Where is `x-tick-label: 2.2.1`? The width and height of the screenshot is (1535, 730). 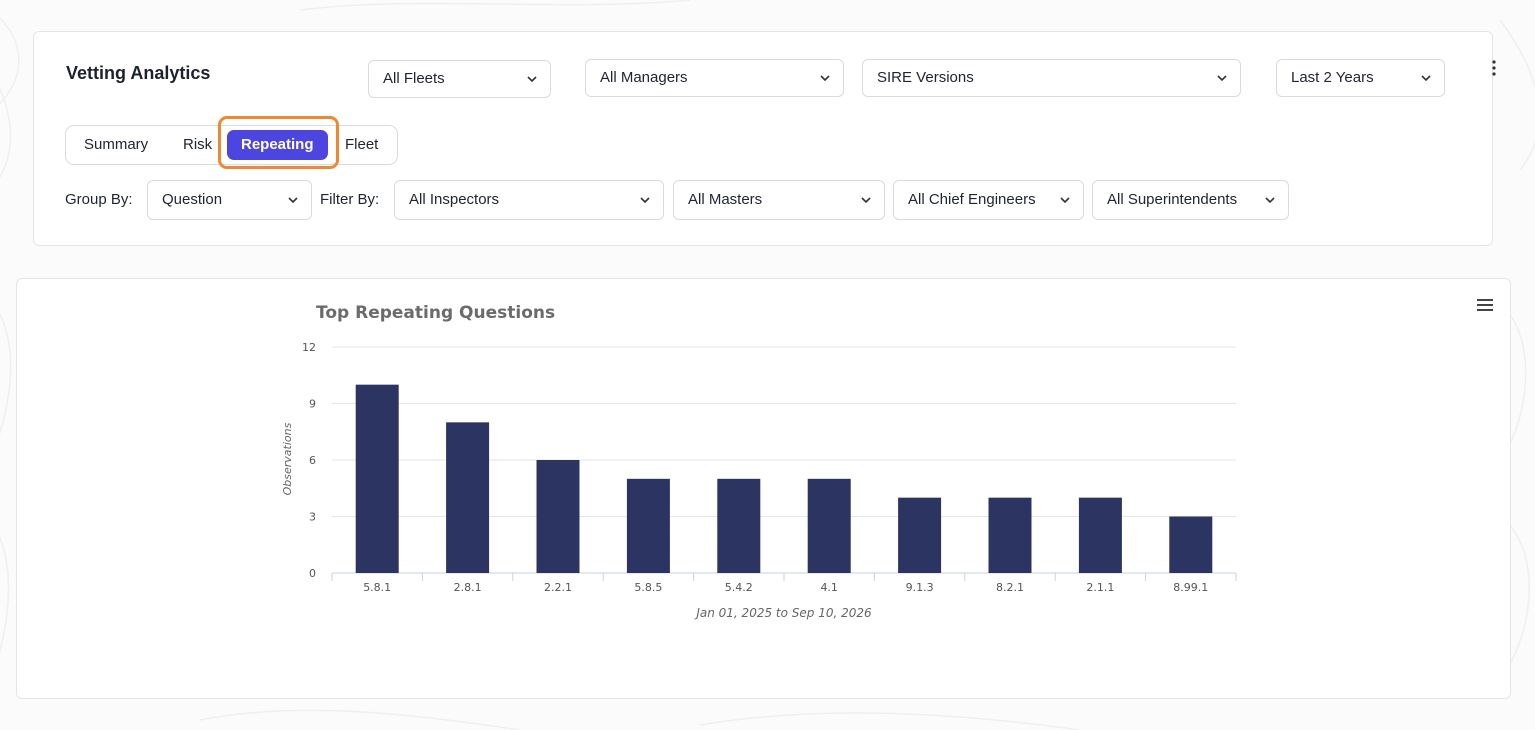
x-tick-label: 2.2.1 is located at coordinates (558, 587).